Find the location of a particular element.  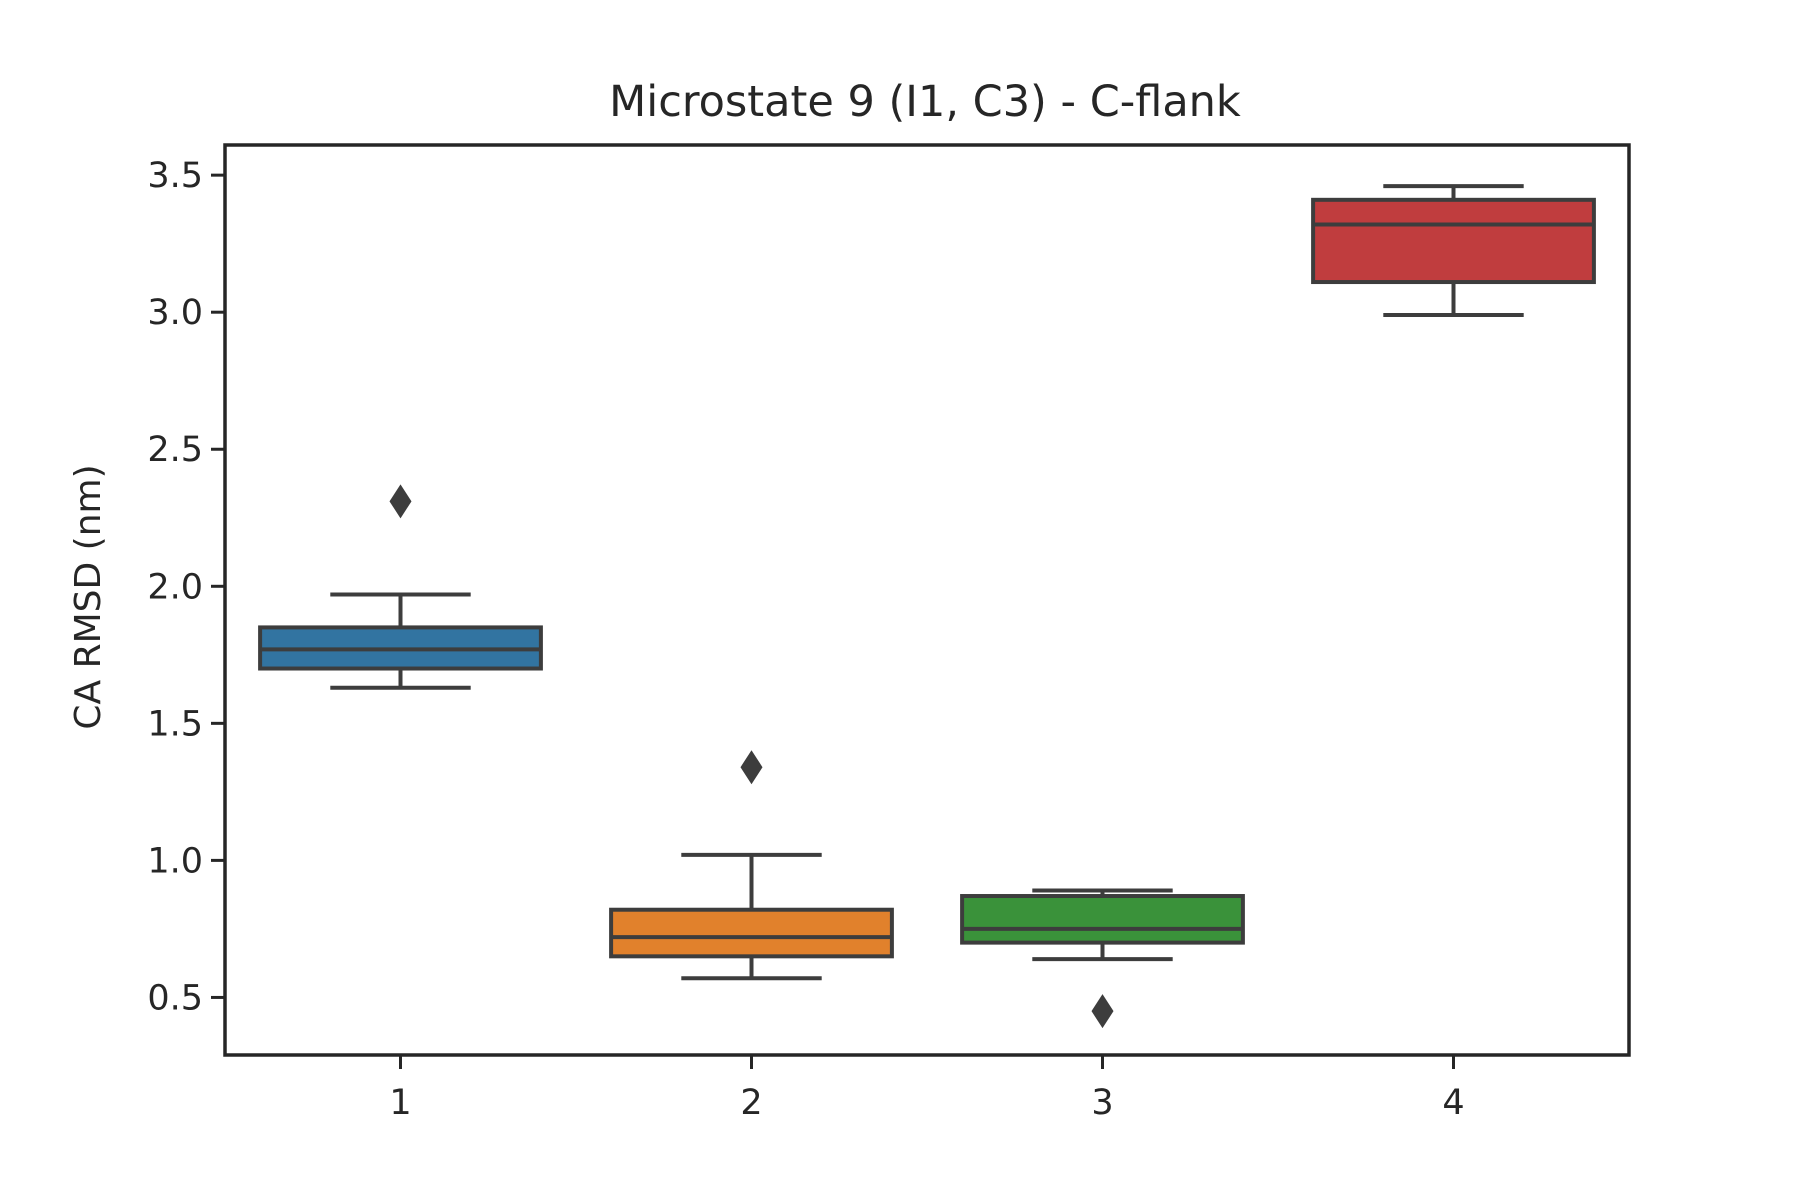

y-axis-ticks: 0.5 1.0 1.5 2.0 2.5 3.0 3.5 is located at coordinates (186, 587).